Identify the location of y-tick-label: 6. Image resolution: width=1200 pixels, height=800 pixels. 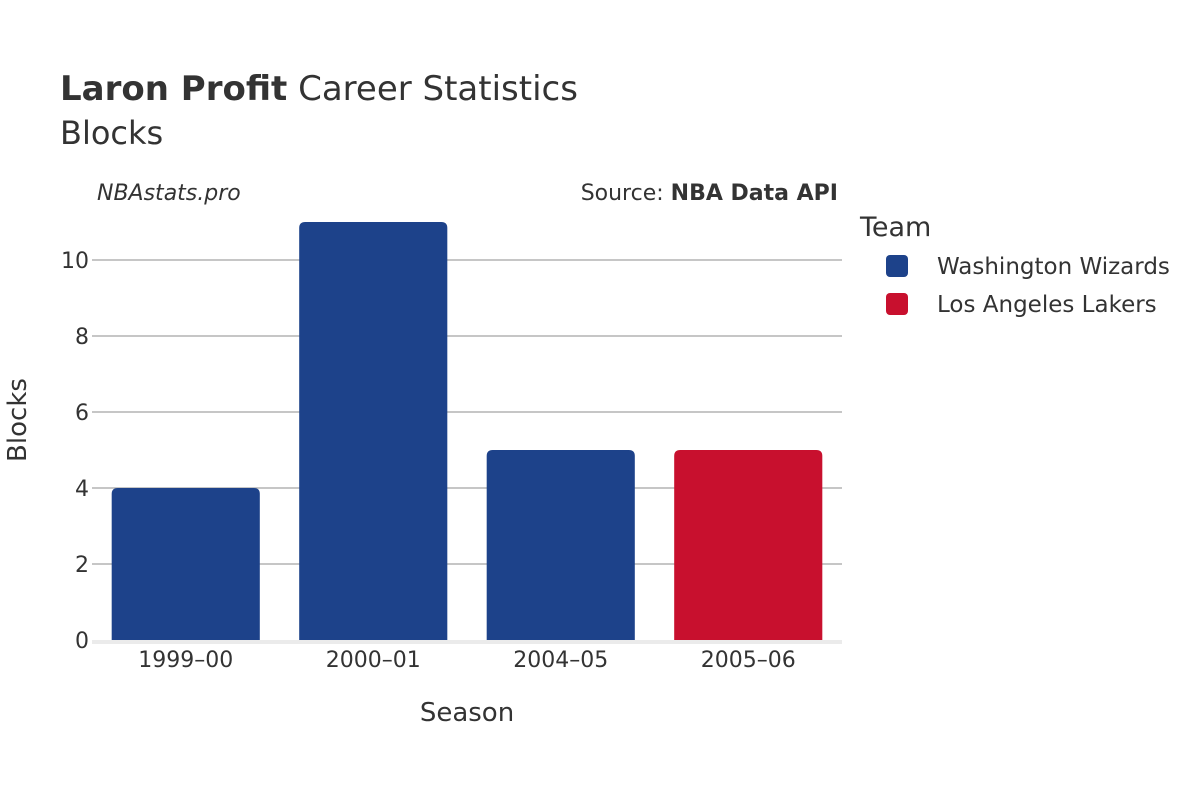
(82, 413).